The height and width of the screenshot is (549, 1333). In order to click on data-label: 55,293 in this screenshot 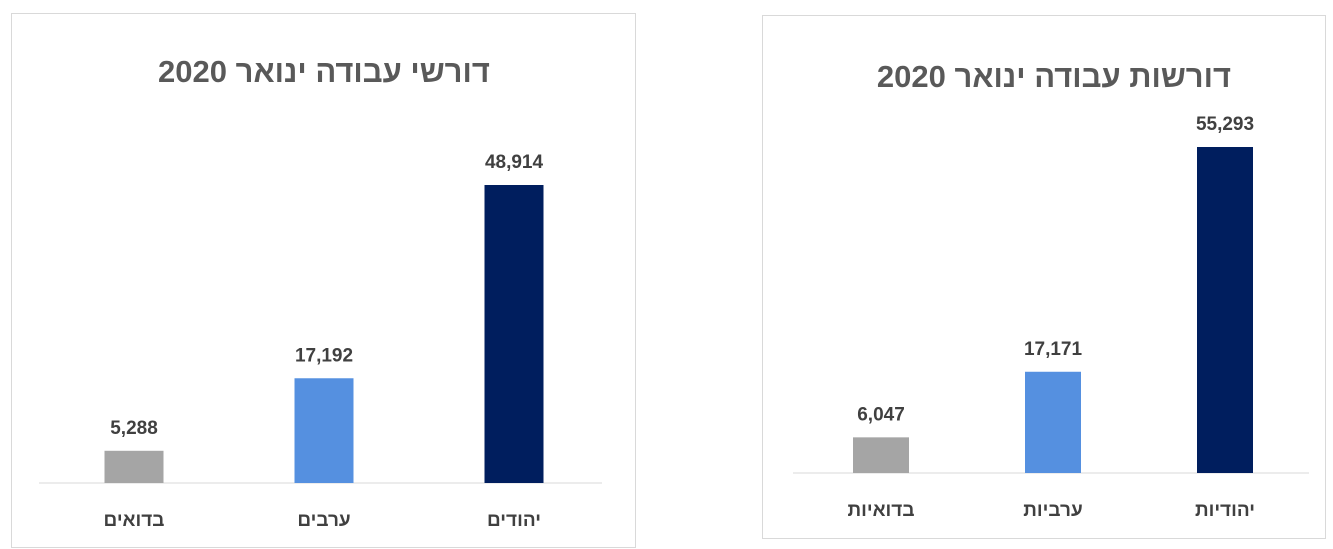, I will do `click(1225, 124)`.